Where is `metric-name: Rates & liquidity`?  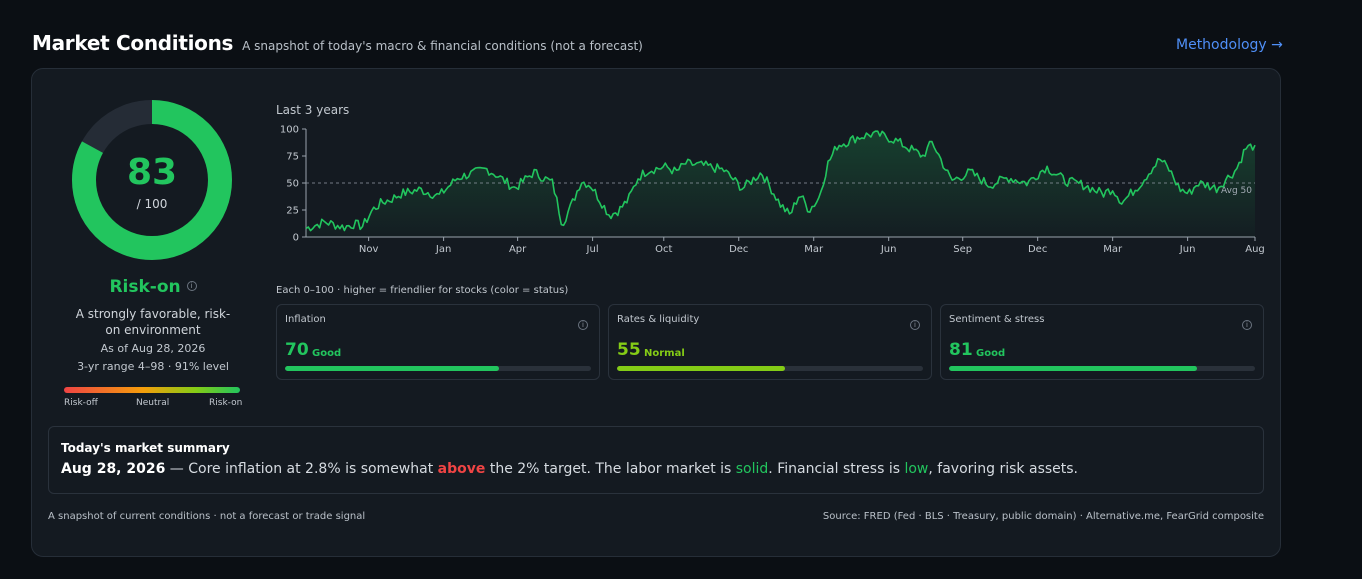 metric-name: Rates & liquidity is located at coordinates (658, 319).